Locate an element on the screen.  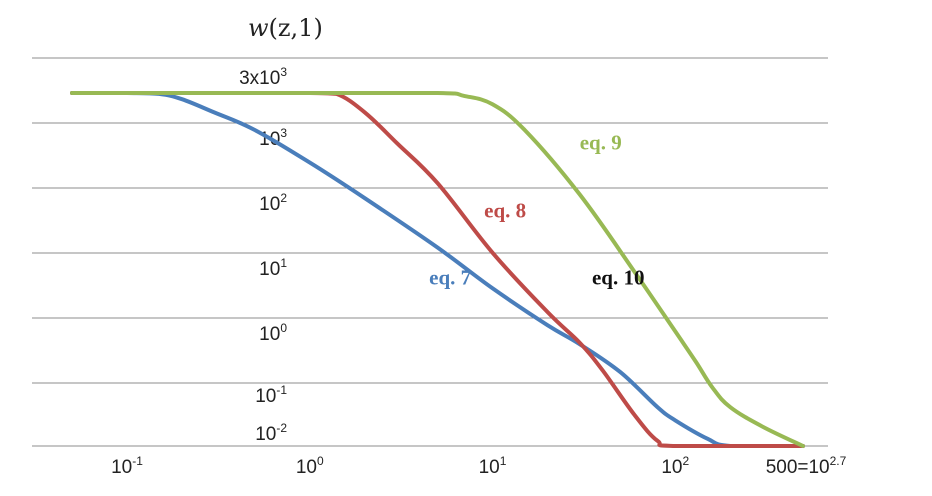
x-tick-labels: 10⁻¹ 10⁰ 10¹ 10² 500=102.7 is located at coordinates (479, 466).